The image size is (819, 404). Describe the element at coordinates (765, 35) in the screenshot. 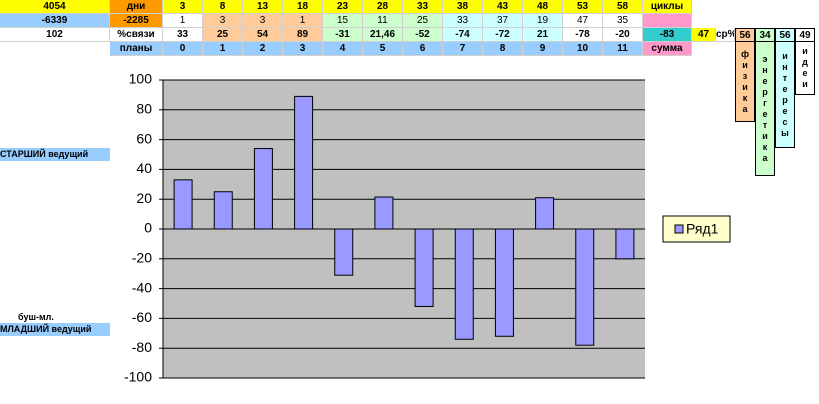

I see `vertical-head: 34` at that location.